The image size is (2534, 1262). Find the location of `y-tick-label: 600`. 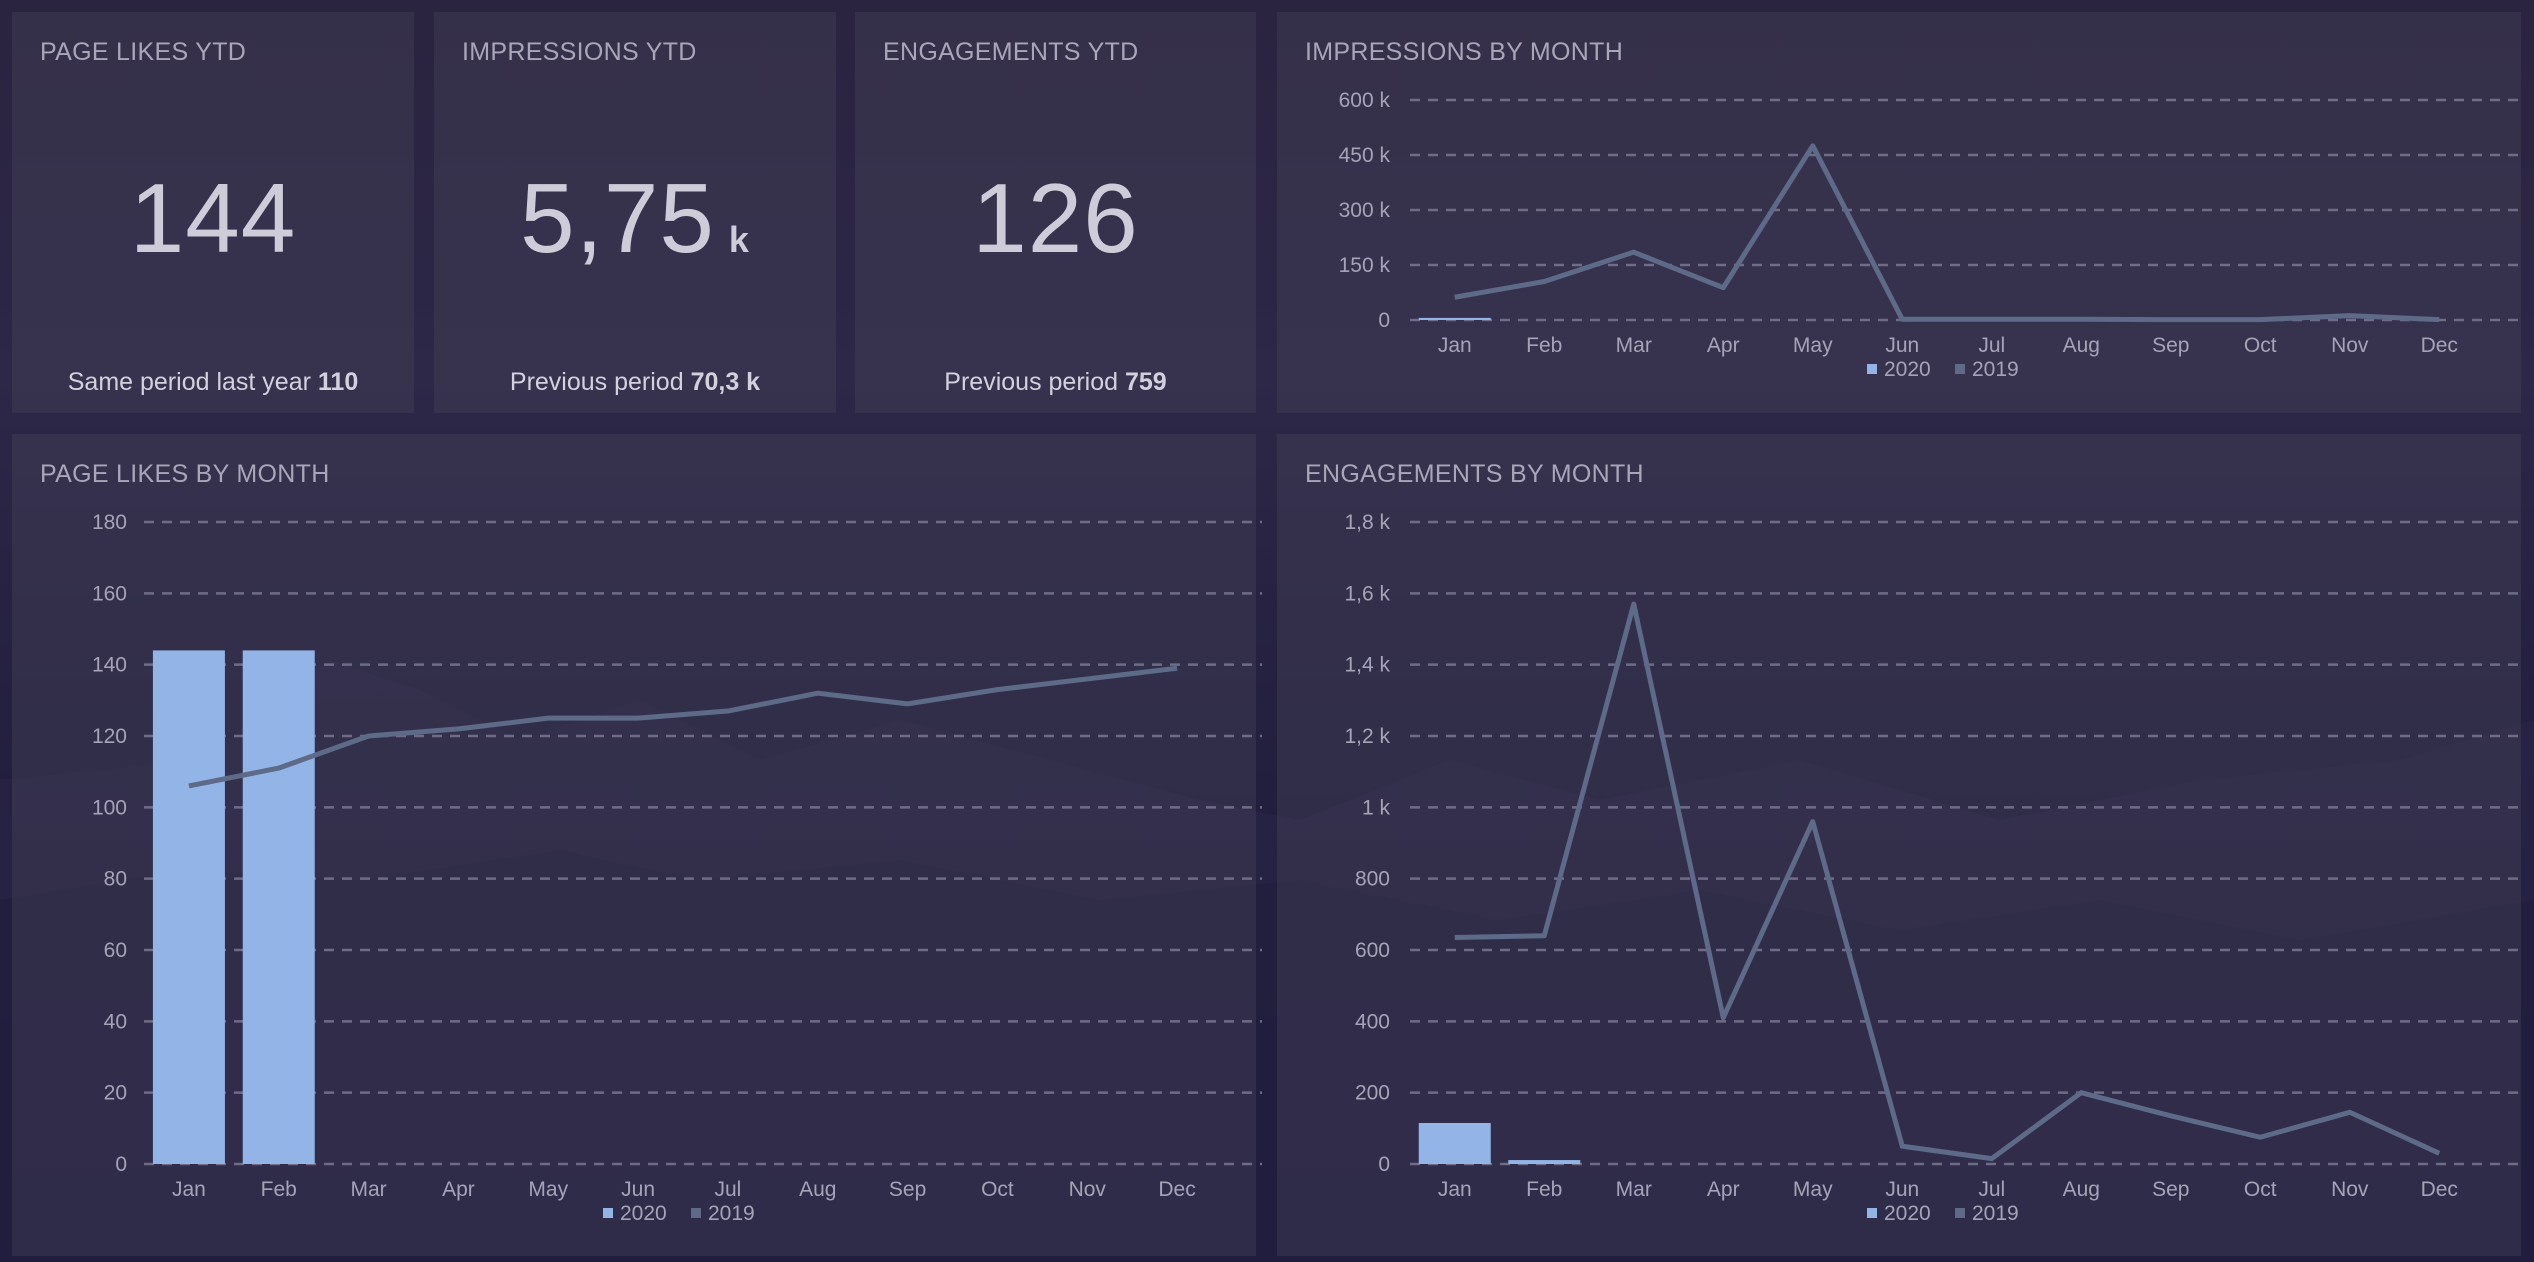

y-tick-label: 600 is located at coordinates (1372, 950).